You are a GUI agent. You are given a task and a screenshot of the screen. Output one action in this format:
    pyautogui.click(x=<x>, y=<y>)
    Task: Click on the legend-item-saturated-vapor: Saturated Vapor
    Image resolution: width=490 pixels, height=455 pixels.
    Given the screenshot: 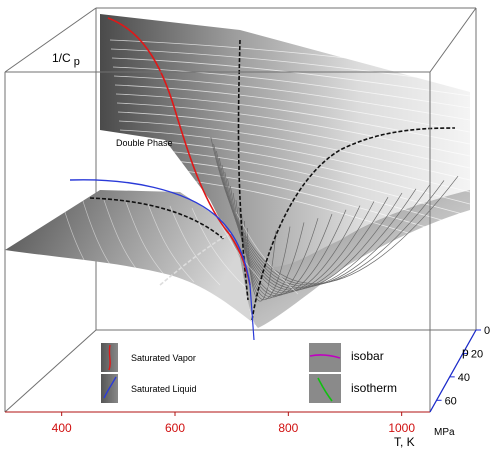 What is the action you would take?
    pyautogui.click(x=148, y=357)
    